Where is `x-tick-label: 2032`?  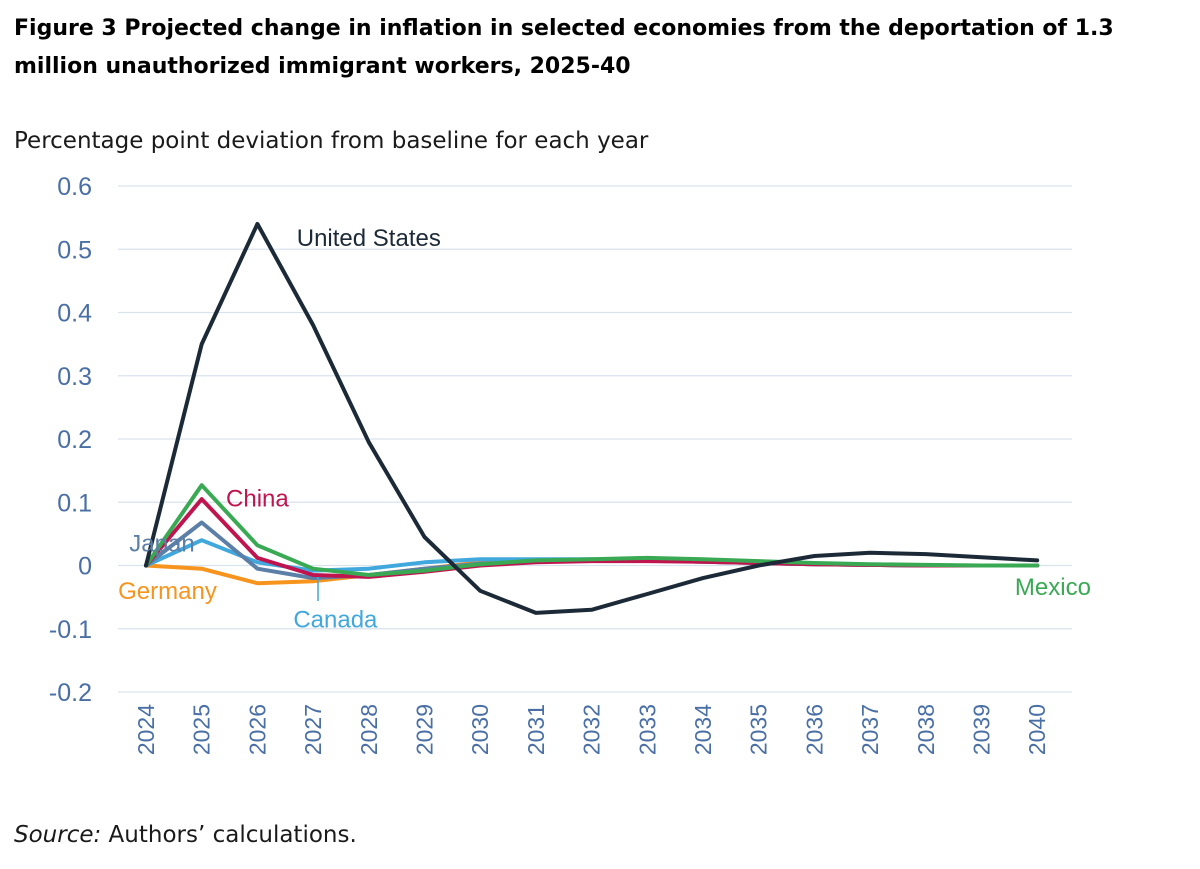 x-tick-label: 2032 is located at coordinates (592, 729).